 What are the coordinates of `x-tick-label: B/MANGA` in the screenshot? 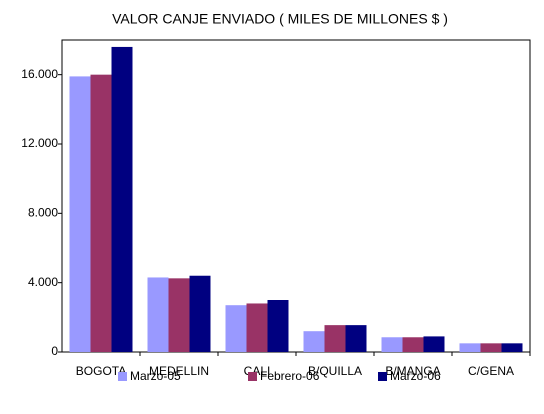 It's located at (412, 371).